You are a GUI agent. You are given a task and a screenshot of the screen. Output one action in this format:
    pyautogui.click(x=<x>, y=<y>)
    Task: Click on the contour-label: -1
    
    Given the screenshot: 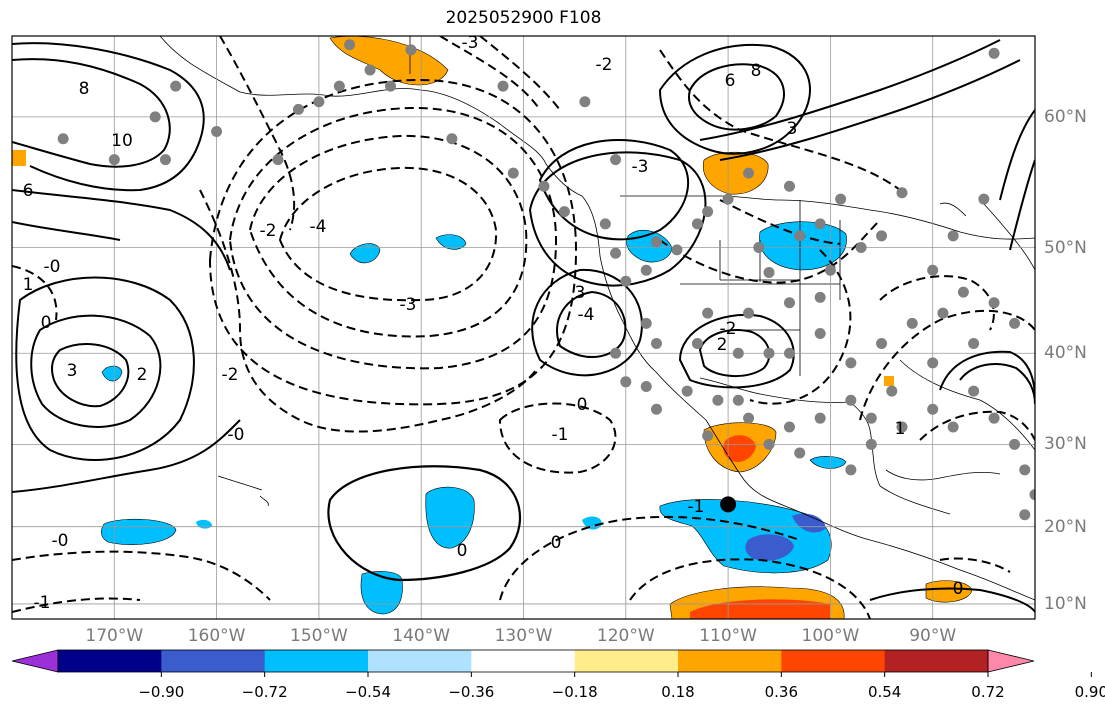 What is the action you would take?
    pyautogui.click(x=42, y=603)
    